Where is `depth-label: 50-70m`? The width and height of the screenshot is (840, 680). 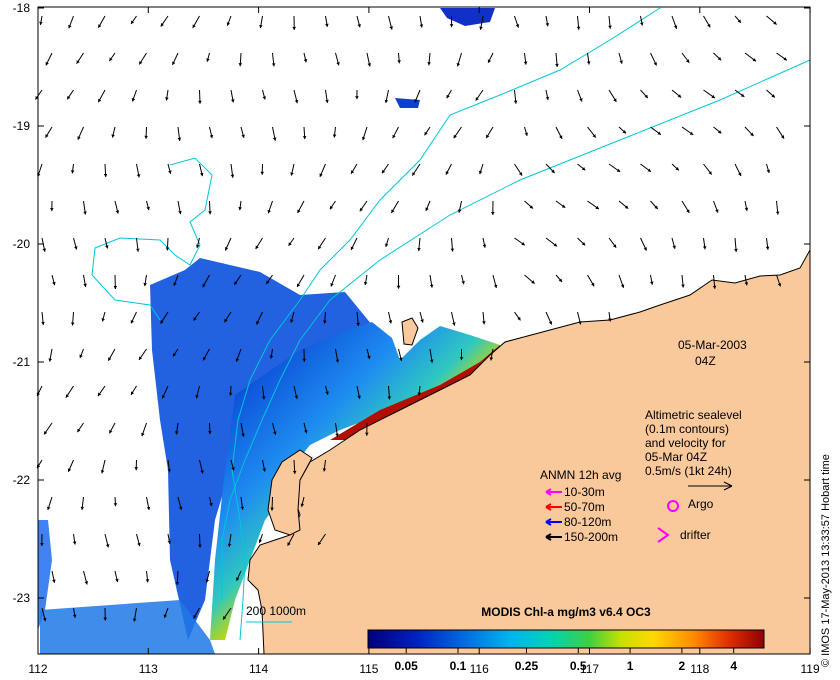 depth-label: 50-70m is located at coordinates (584, 507).